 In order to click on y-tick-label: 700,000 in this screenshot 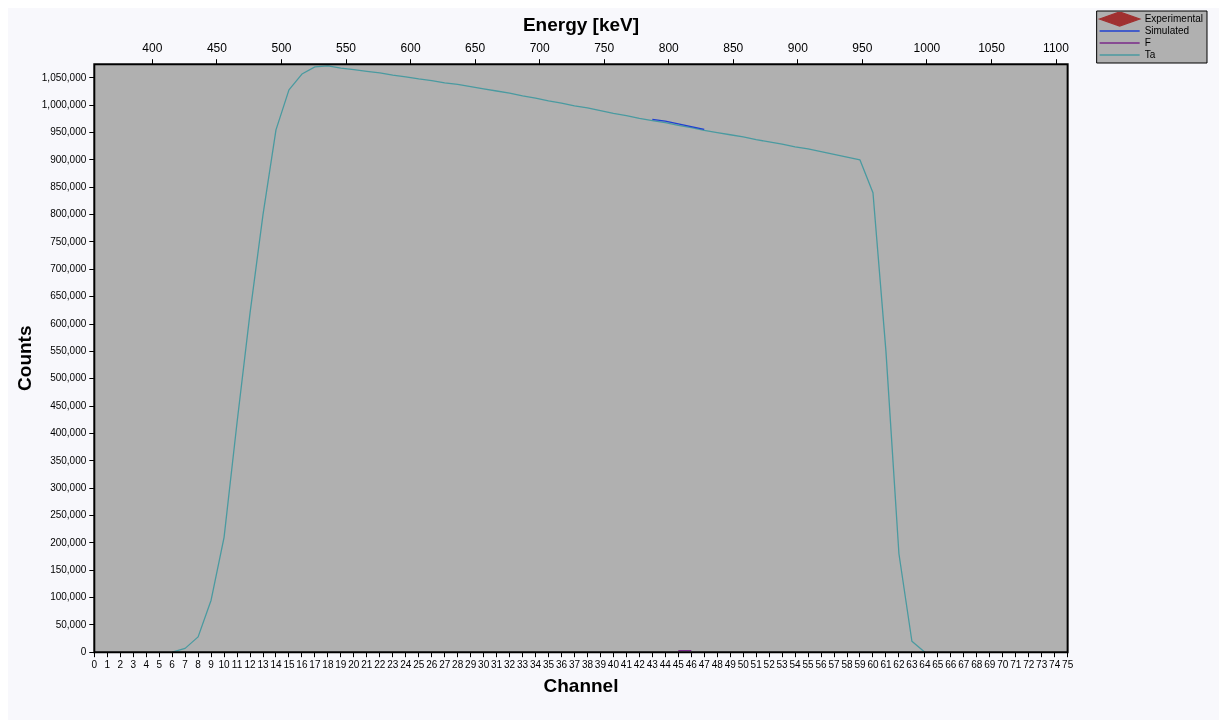, I will do `click(68, 269)`.